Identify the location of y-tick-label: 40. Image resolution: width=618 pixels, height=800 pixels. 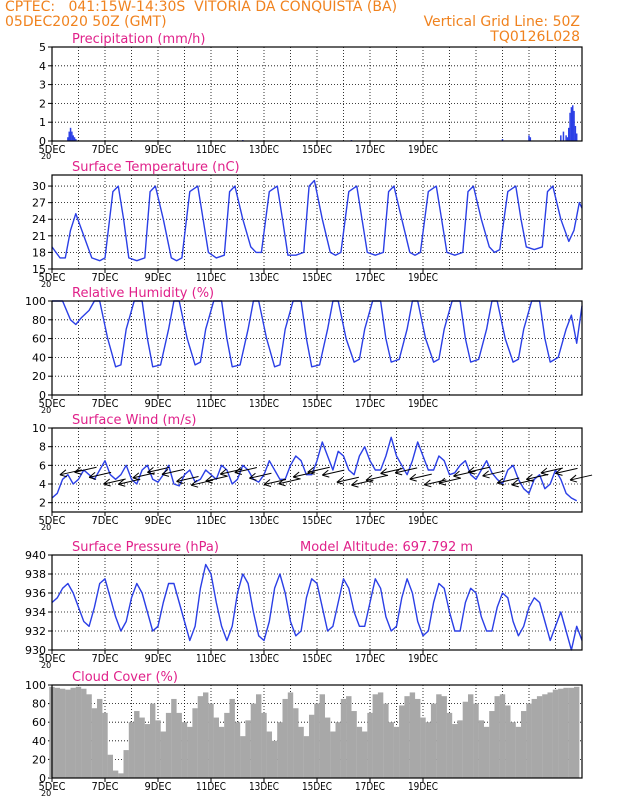
(39, 357).